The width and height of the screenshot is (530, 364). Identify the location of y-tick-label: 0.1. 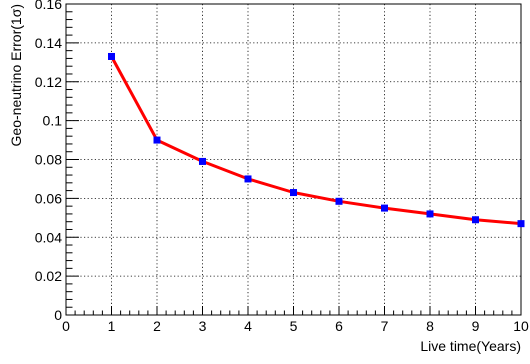
(53, 121).